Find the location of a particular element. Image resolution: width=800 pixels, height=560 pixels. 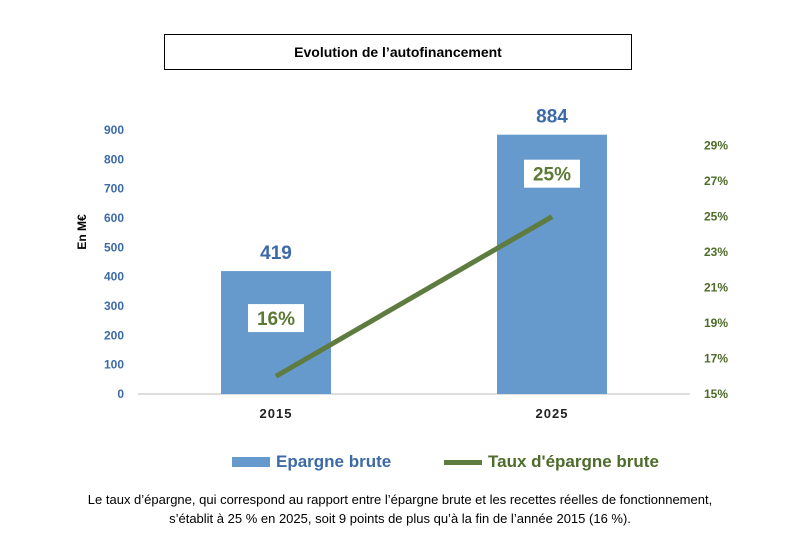

y-tick-label: 0 is located at coordinates (120, 394).